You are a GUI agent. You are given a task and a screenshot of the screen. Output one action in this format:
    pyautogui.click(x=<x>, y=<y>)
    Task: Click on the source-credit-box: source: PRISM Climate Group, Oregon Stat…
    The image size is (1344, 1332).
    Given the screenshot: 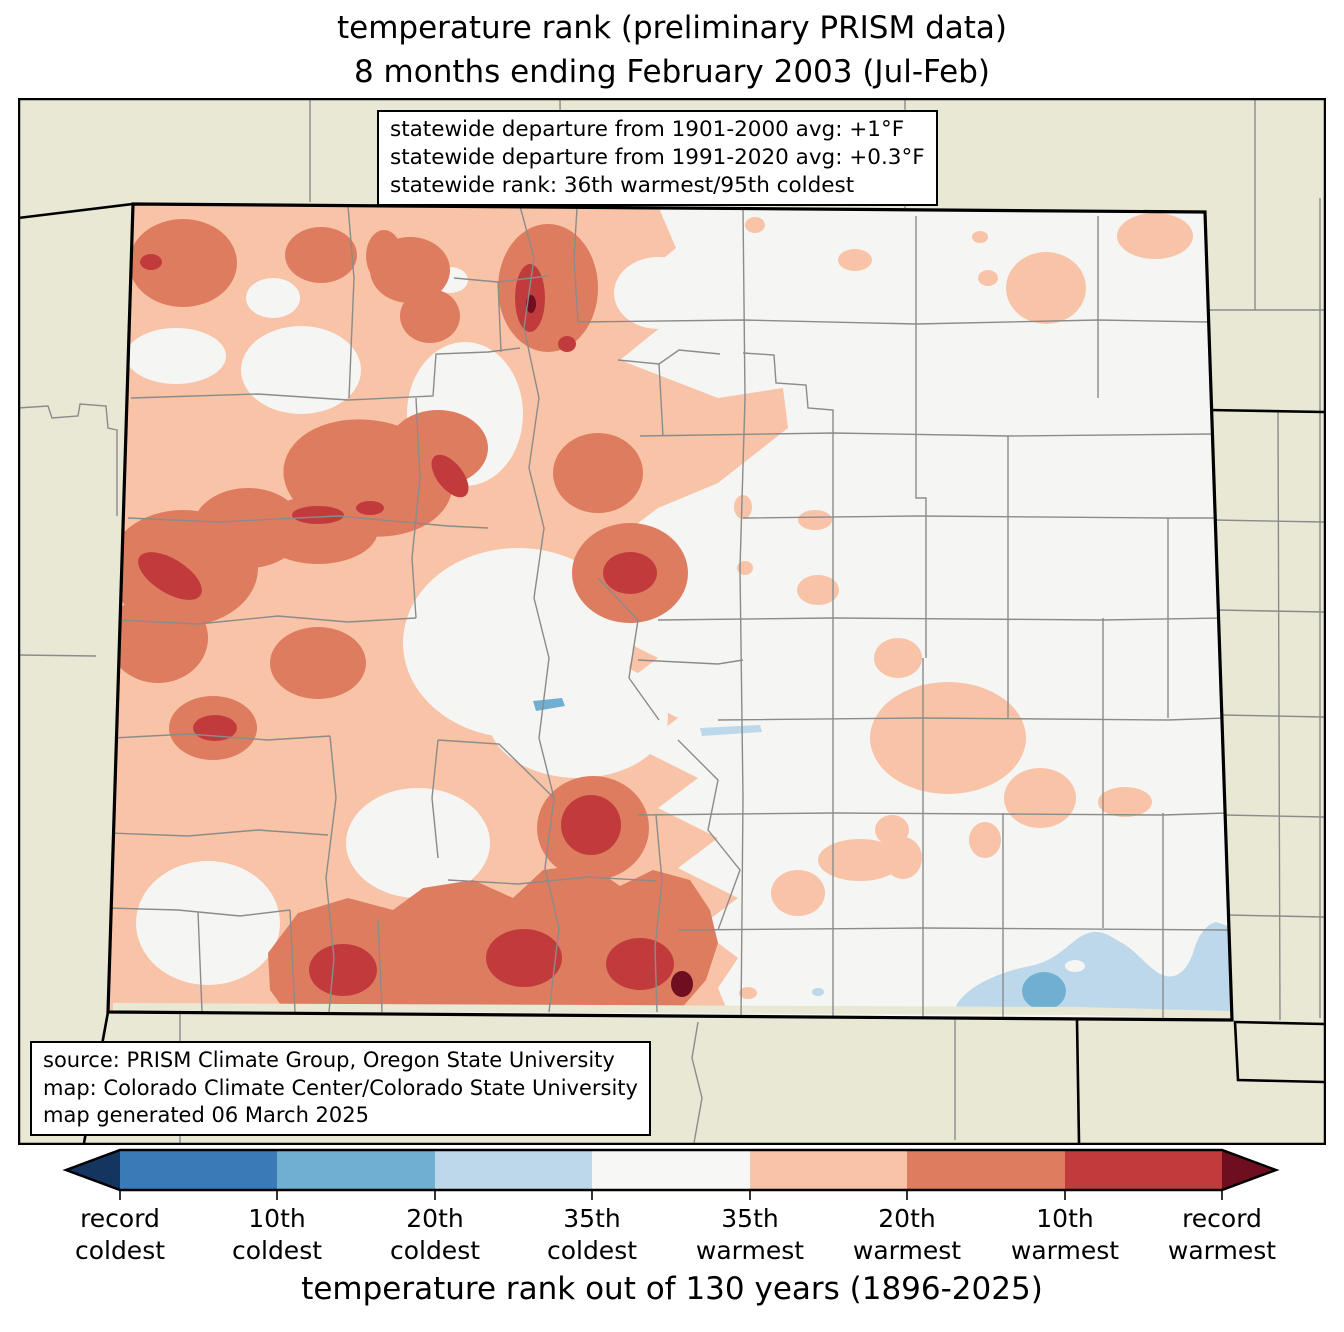 What is the action you would take?
    pyautogui.click(x=340, y=1088)
    